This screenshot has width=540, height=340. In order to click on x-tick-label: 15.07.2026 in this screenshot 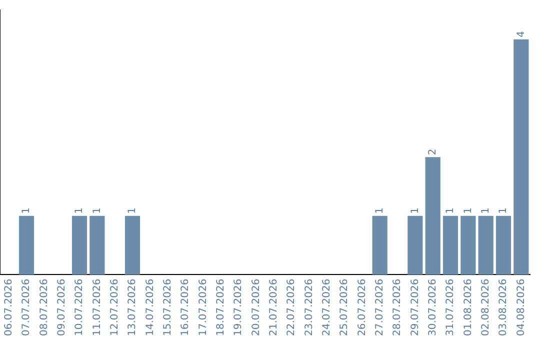, I will do `click(168, 307)`.